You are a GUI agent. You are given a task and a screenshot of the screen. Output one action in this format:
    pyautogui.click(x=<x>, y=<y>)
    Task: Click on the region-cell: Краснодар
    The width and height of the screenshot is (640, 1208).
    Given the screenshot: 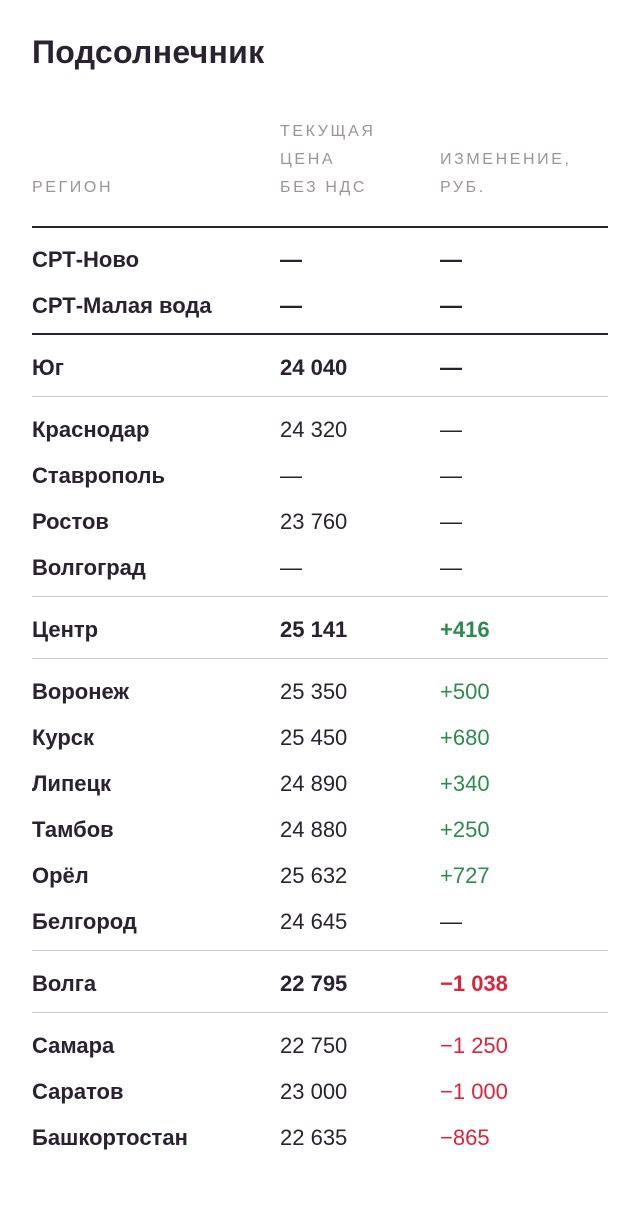 What is the action you would take?
    pyautogui.click(x=91, y=429)
    